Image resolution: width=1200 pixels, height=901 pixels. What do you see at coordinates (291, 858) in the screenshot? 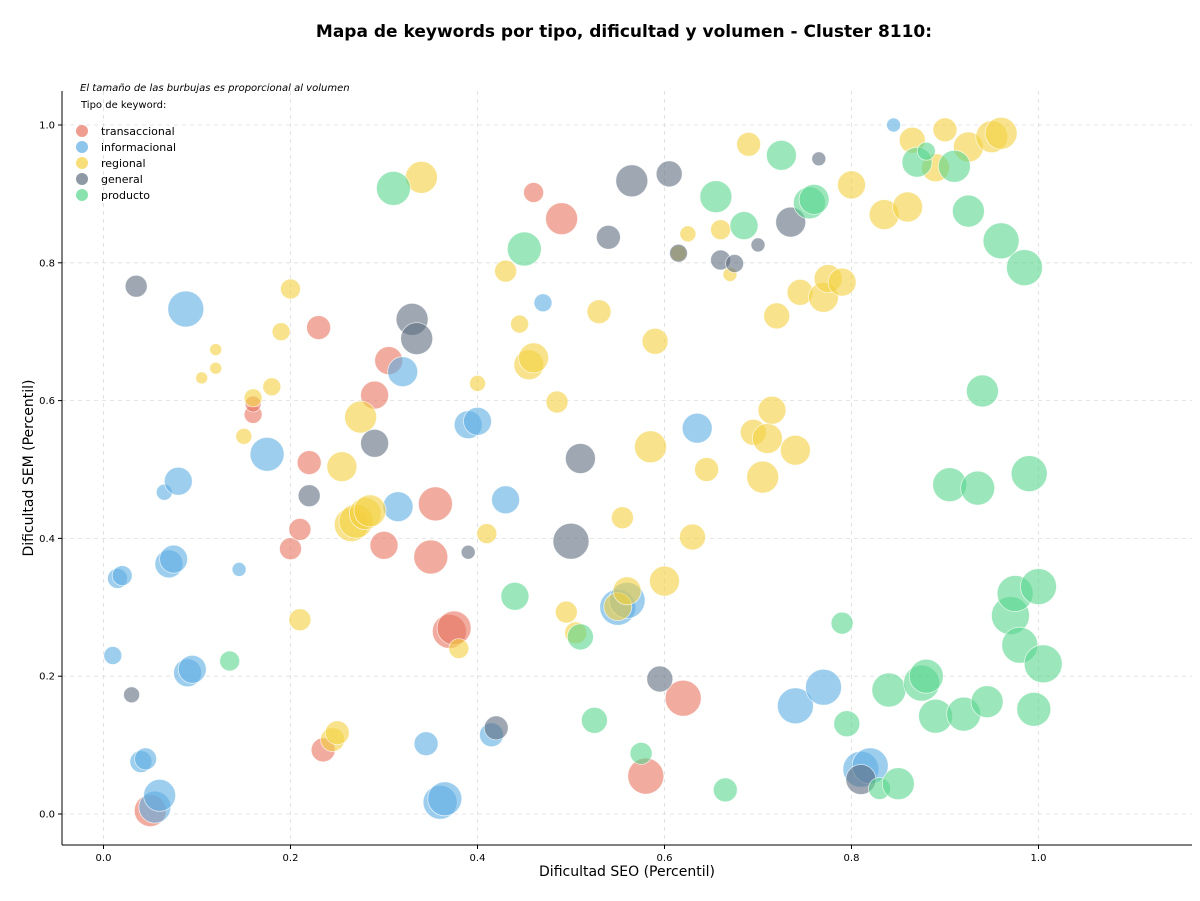
I see `x-tick-label-1: 0.2` at bounding box center [291, 858].